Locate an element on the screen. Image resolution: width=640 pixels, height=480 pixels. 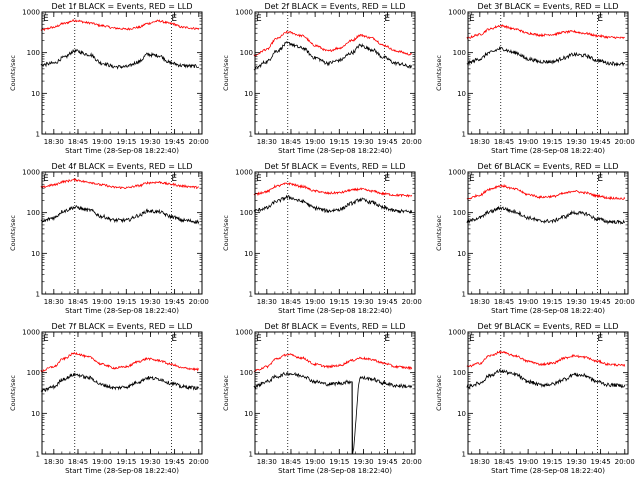
panel-title: Det 6f BLACK = Events, RED = LLD is located at coordinates (547, 166).